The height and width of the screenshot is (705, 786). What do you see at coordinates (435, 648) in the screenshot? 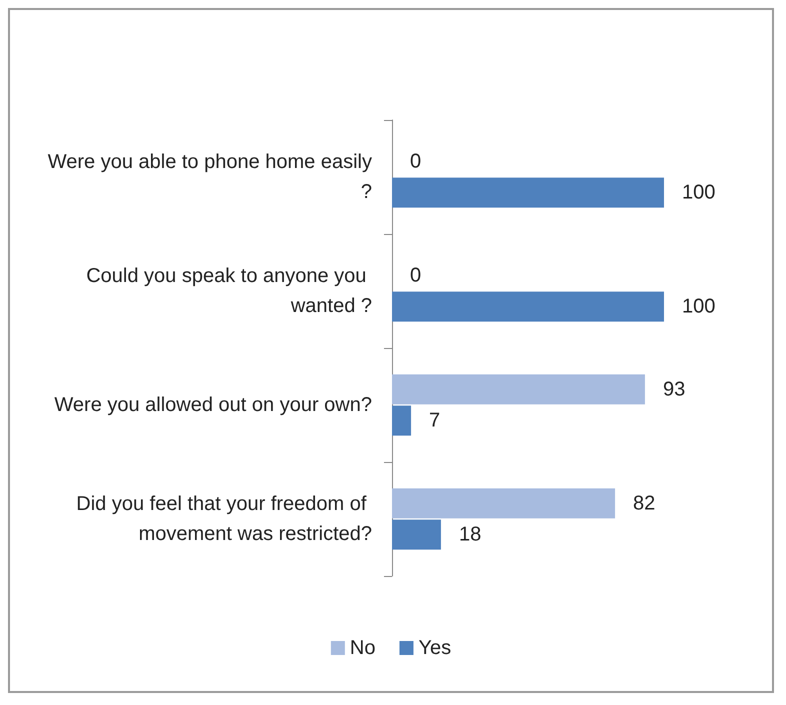
I see `legend-label: Yes` at bounding box center [435, 648].